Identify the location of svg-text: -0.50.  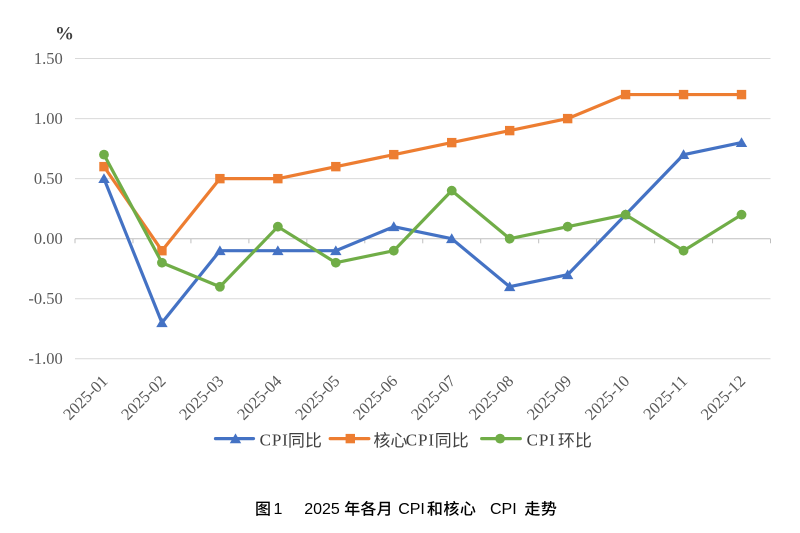
(45, 298).